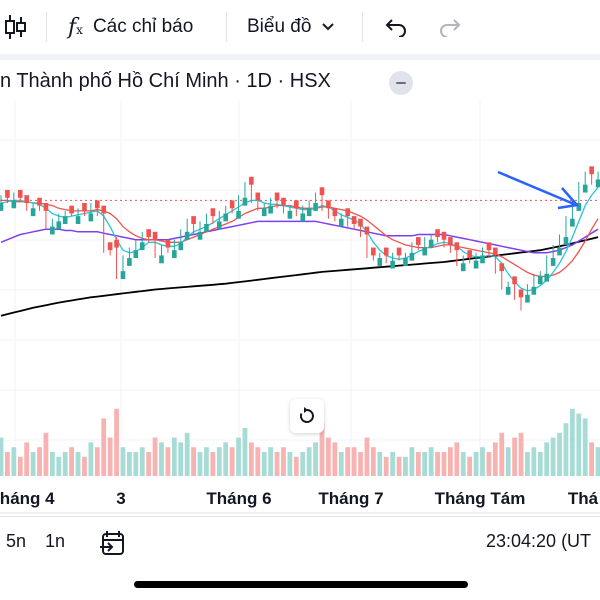 This screenshot has height=600, width=600. I want to click on annotation-arrow-line, so click(536, 188).